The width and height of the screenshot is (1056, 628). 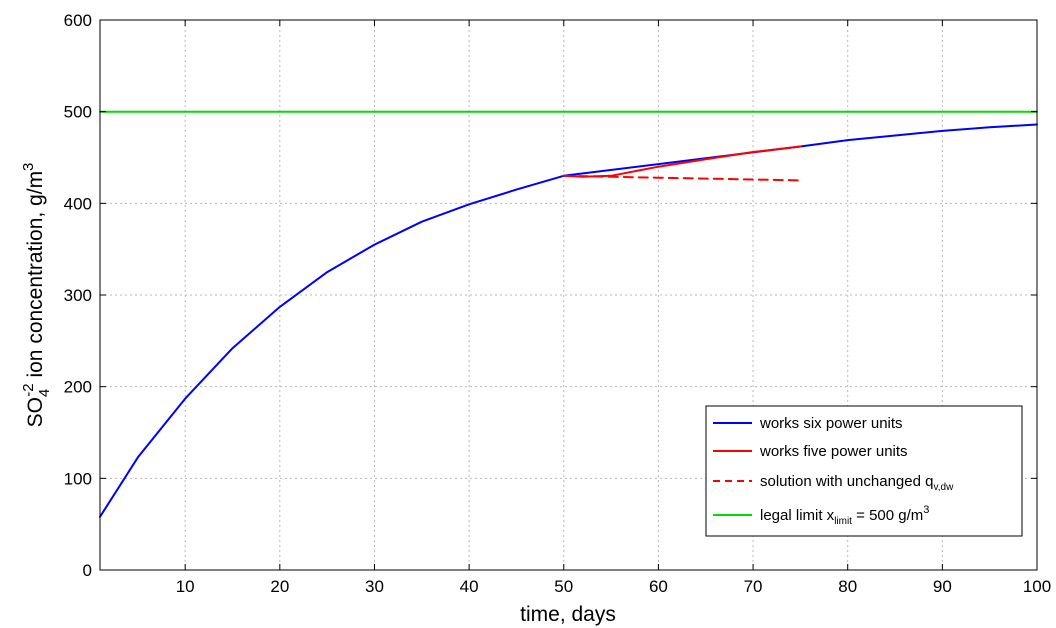 I want to click on x-tick-label-30: 30, so click(x=374, y=586).